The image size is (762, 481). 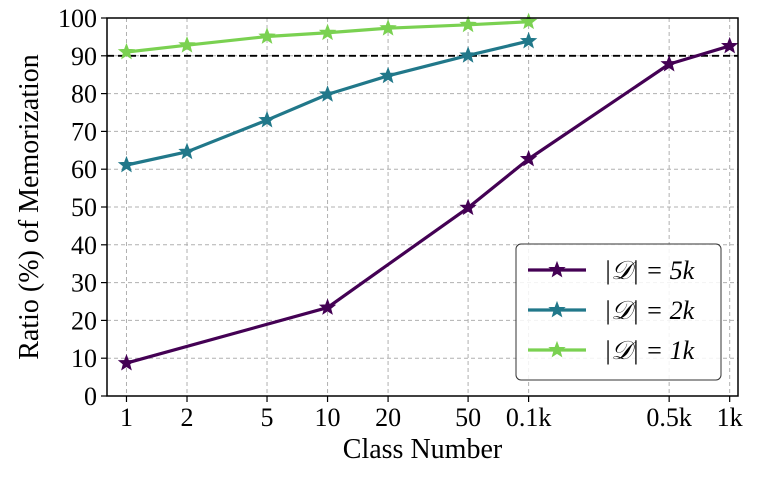 What do you see at coordinates (730, 417) in the screenshot?
I see `x-tick-label: 1k` at bounding box center [730, 417].